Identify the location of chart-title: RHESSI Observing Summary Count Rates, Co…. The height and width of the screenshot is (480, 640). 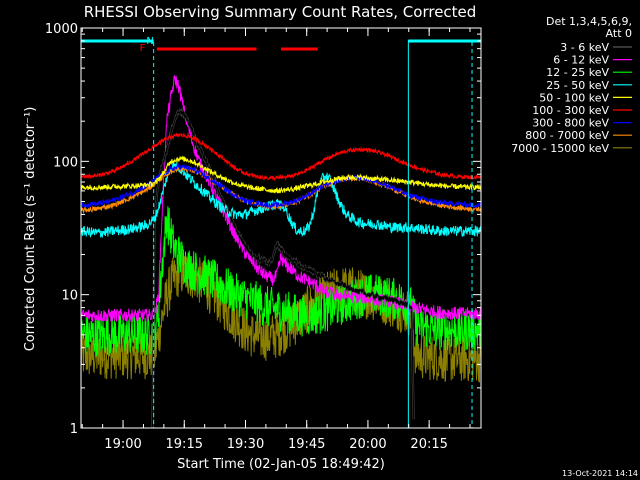
(280, 12).